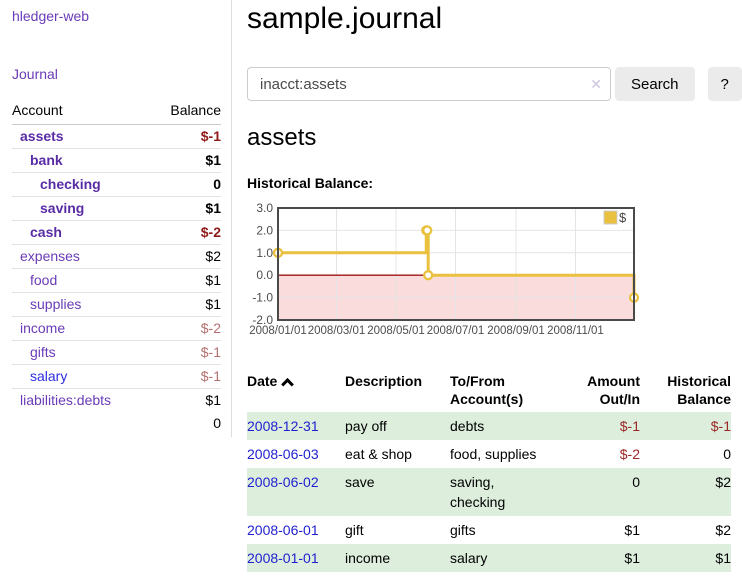  I want to click on account-link: liabilities:debts, so click(66, 400).